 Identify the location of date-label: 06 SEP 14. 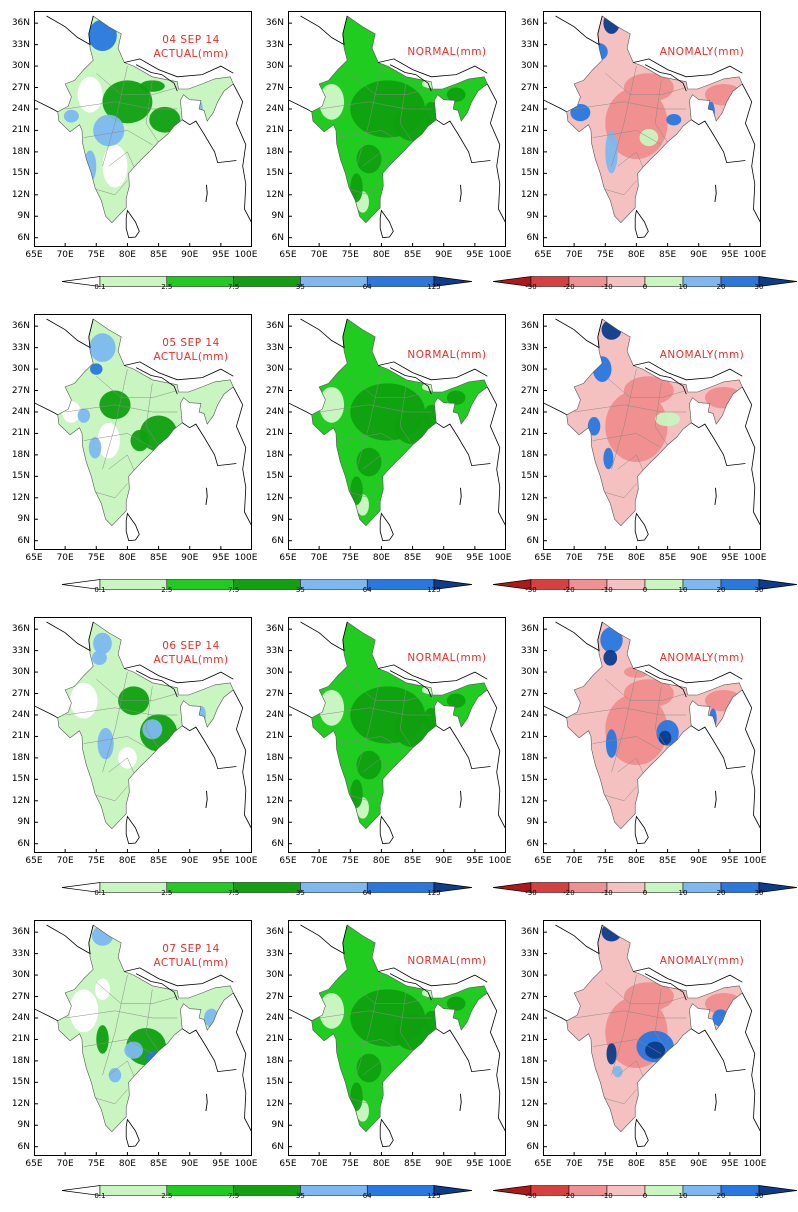
(191, 646).